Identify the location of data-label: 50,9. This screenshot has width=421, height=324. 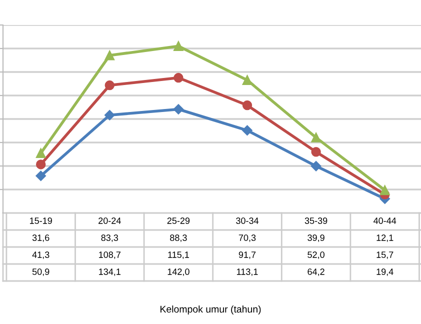
(41, 272).